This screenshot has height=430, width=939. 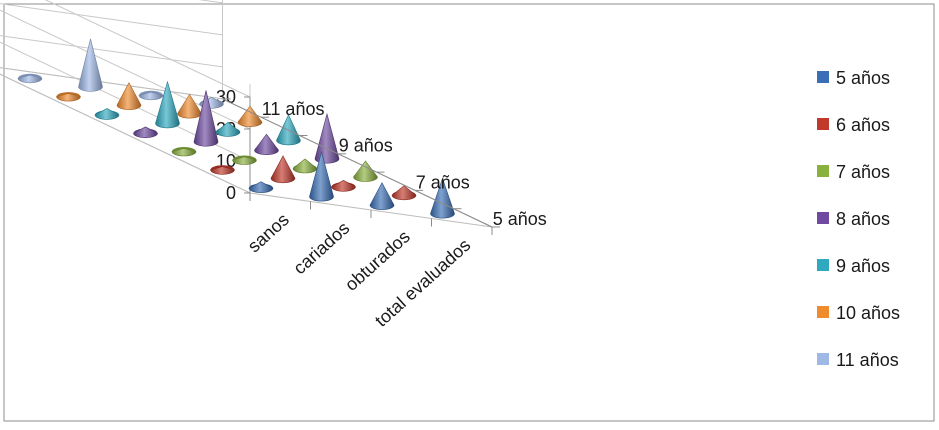 I want to click on depth-axis-line, so click(x=357, y=163).